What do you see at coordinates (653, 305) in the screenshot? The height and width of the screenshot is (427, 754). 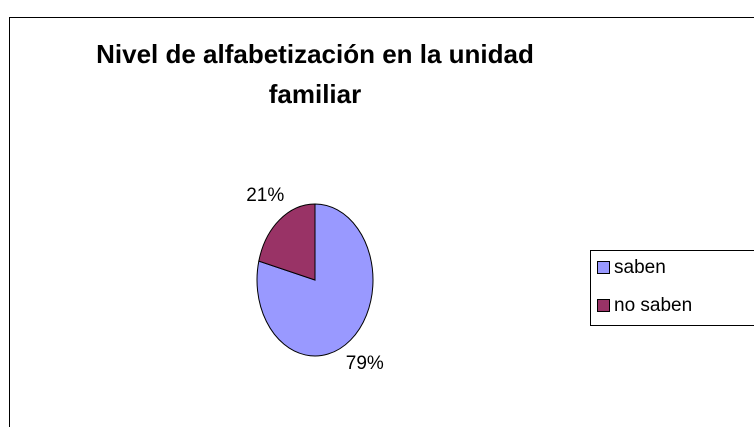 I see `legend-label: no saben` at bounding box center [653, 305].